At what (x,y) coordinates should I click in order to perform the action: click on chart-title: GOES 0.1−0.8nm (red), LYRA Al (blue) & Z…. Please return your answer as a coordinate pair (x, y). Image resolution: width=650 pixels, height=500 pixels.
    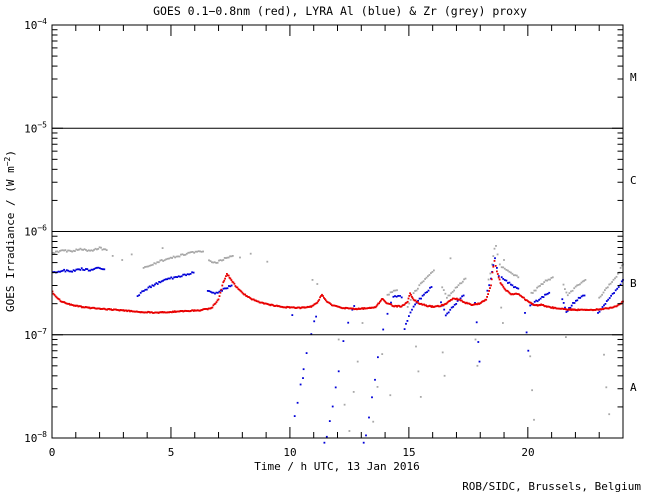
    Looking at the image, I should click on (340, 11).